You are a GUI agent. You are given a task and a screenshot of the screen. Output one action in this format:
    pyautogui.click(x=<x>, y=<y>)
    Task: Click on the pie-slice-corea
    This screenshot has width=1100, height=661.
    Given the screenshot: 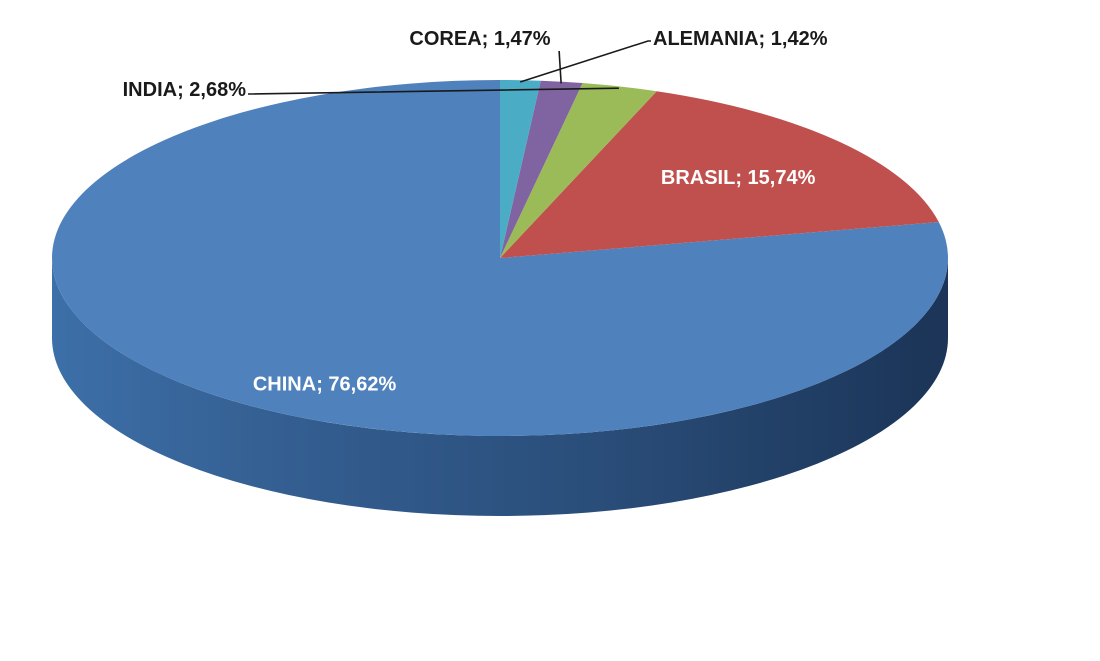 What is the action you would take?
    pyautogui.click(x=541, y=169)
    